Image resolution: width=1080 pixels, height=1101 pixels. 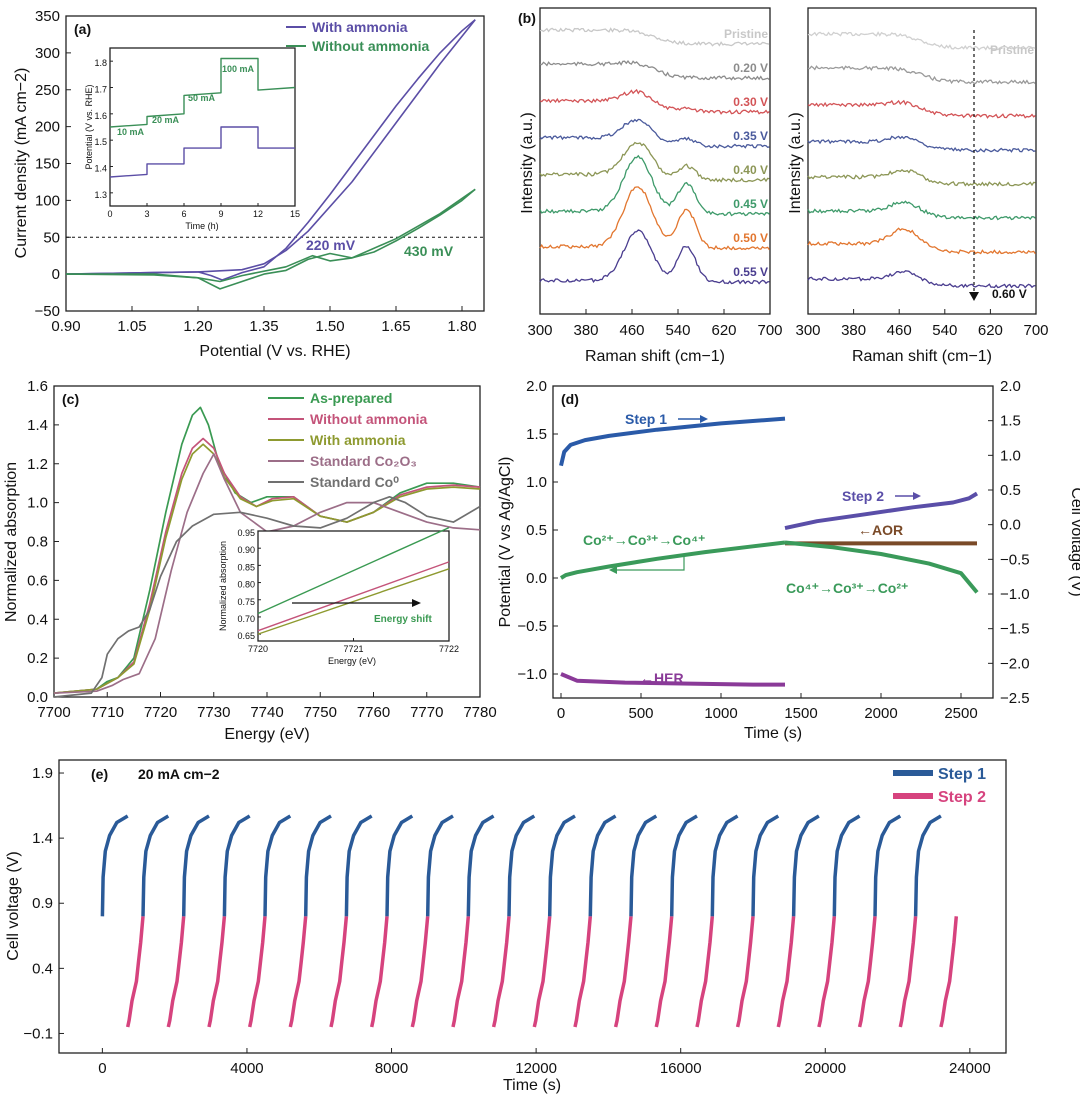 What do you see at coordinates (1012, 50) in the screenshot?
I see `b2-label-pristine: Pristine` at bounding box center [1012, 50].